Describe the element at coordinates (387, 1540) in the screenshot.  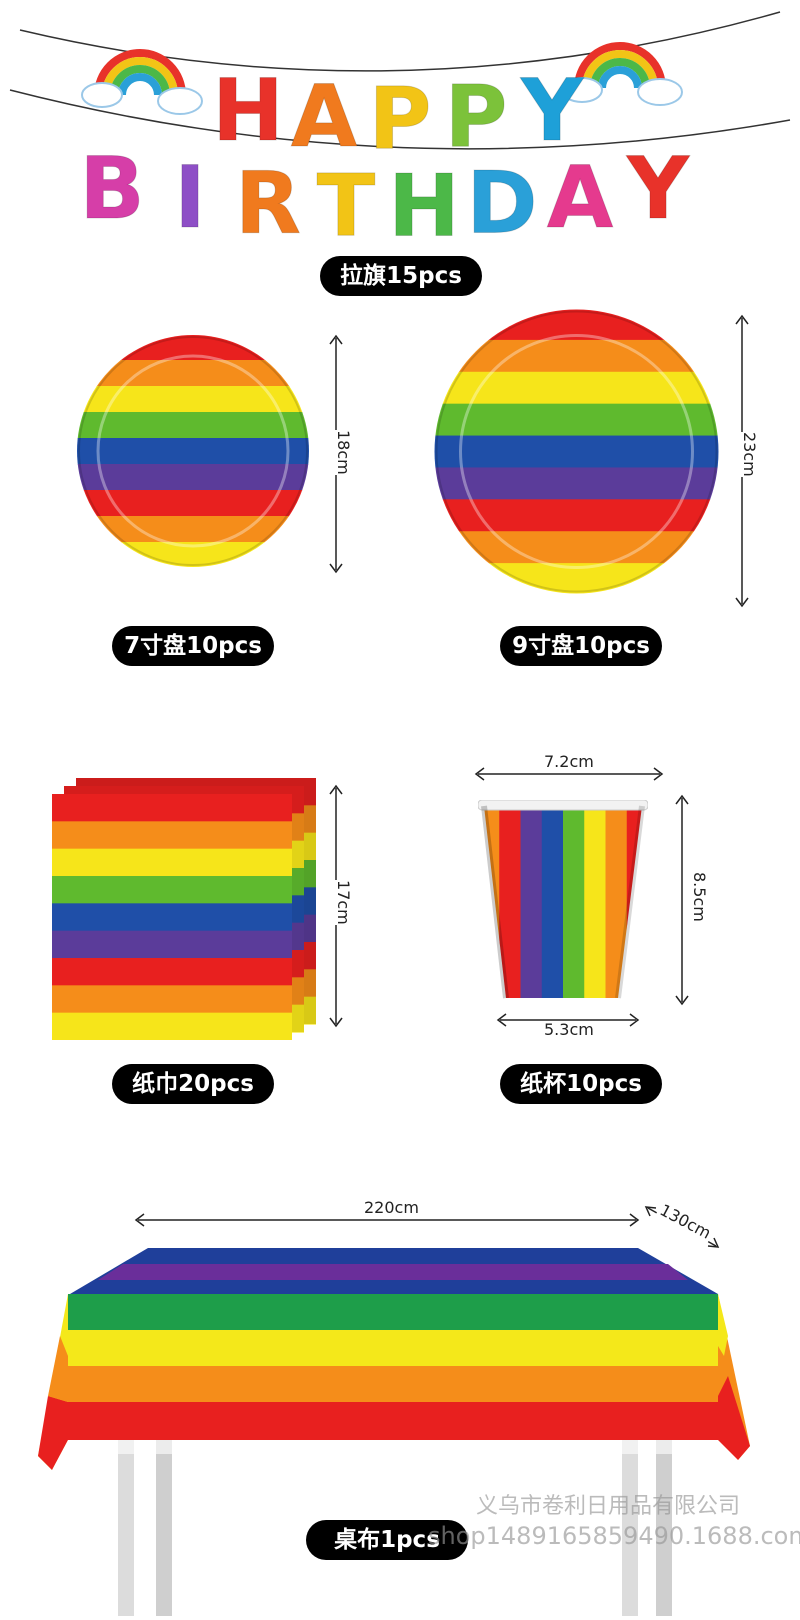
I see `tablecloth-label: 桌布1pcs` at that location.